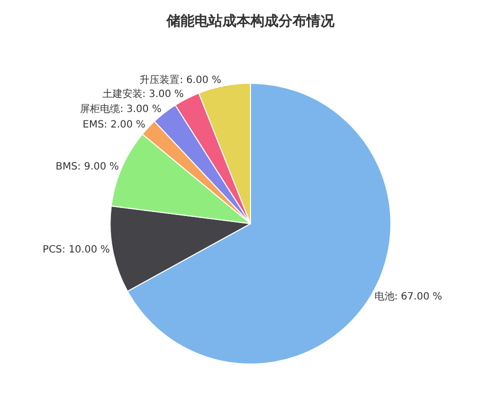  I want to click on slice-label: 屏柜电缆: 3.00 %, so click(121, 108).